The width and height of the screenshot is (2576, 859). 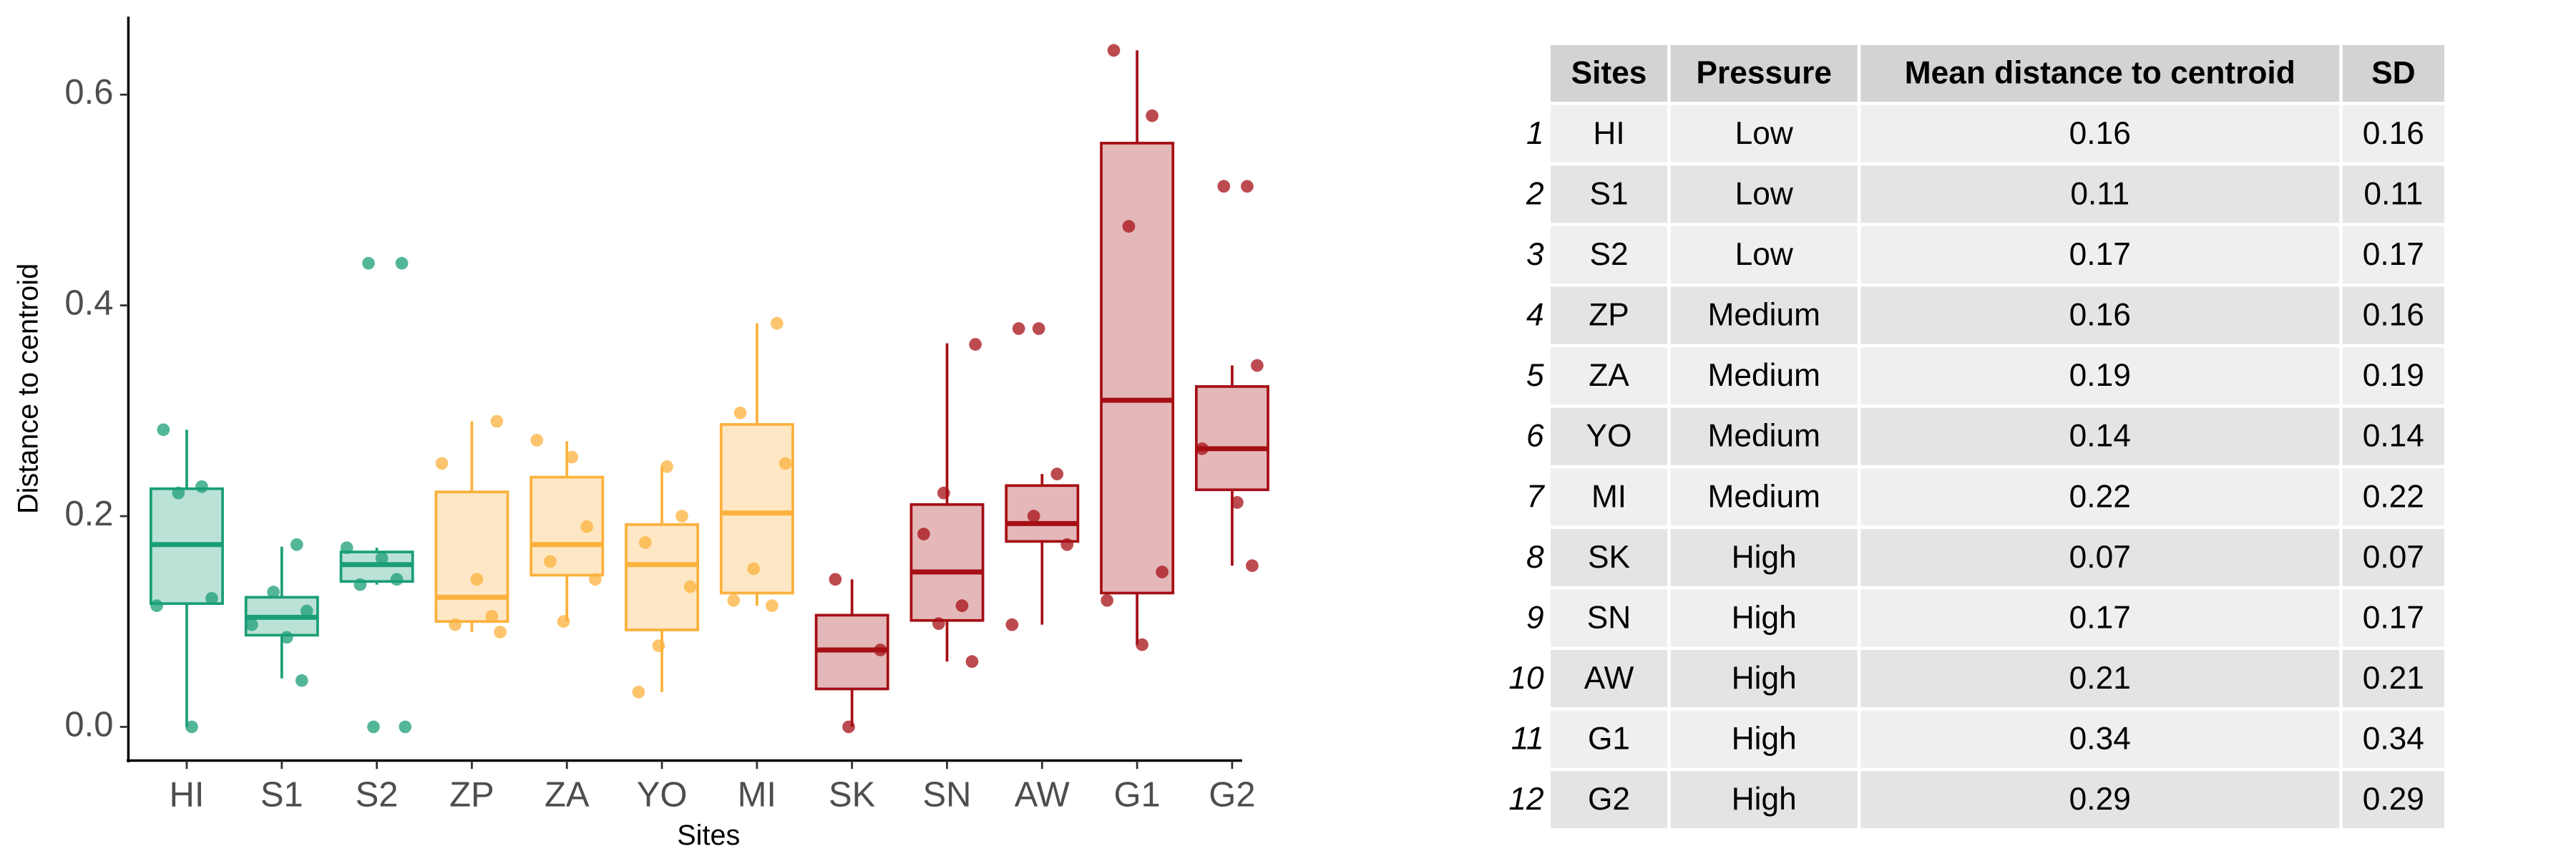 What do you see at coordinates (88, 303) in the screenshot?
I see `y-tick-label: 0.4` at bounding box center [88, 303].